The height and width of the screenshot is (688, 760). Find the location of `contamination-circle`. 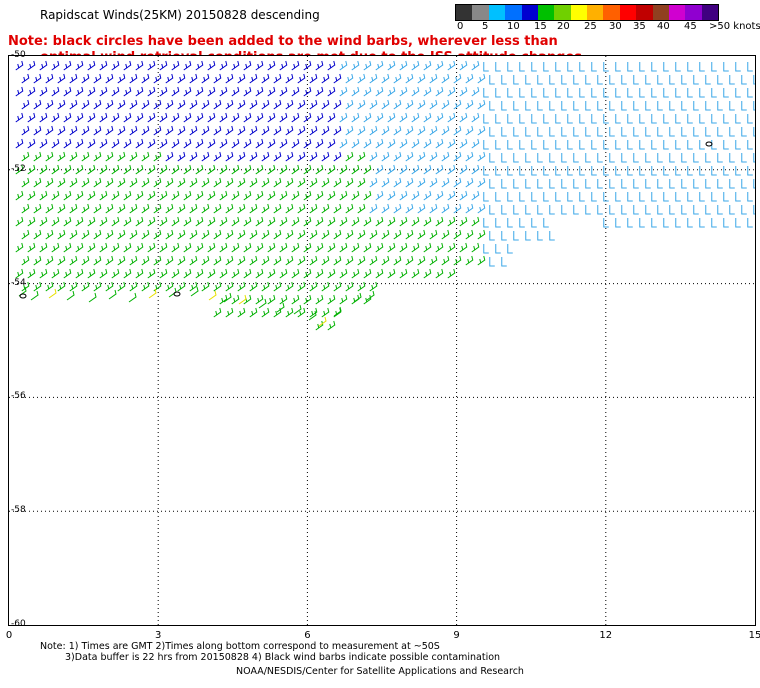

contamination-circle is located at coordinates (709, 144).